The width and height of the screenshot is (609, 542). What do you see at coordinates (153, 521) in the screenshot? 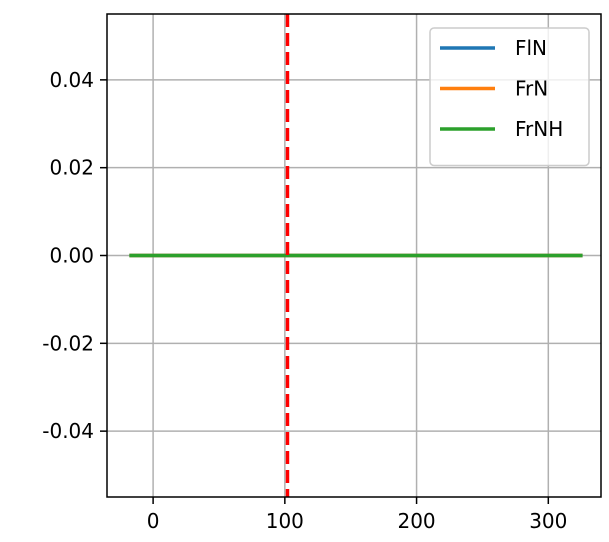
I see `x-tick-label: 0` at bounding box center [153, 521].